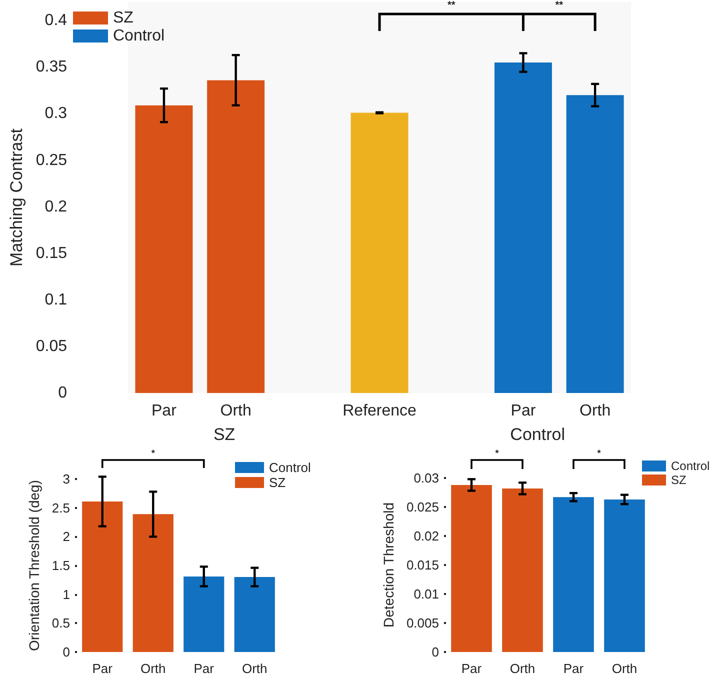 This screenshot has width=719, height=675. What do you see at coordinates (66, 479) in the screenshot?
I see `y-tick-label: 3` at bounding box center [66, 479].